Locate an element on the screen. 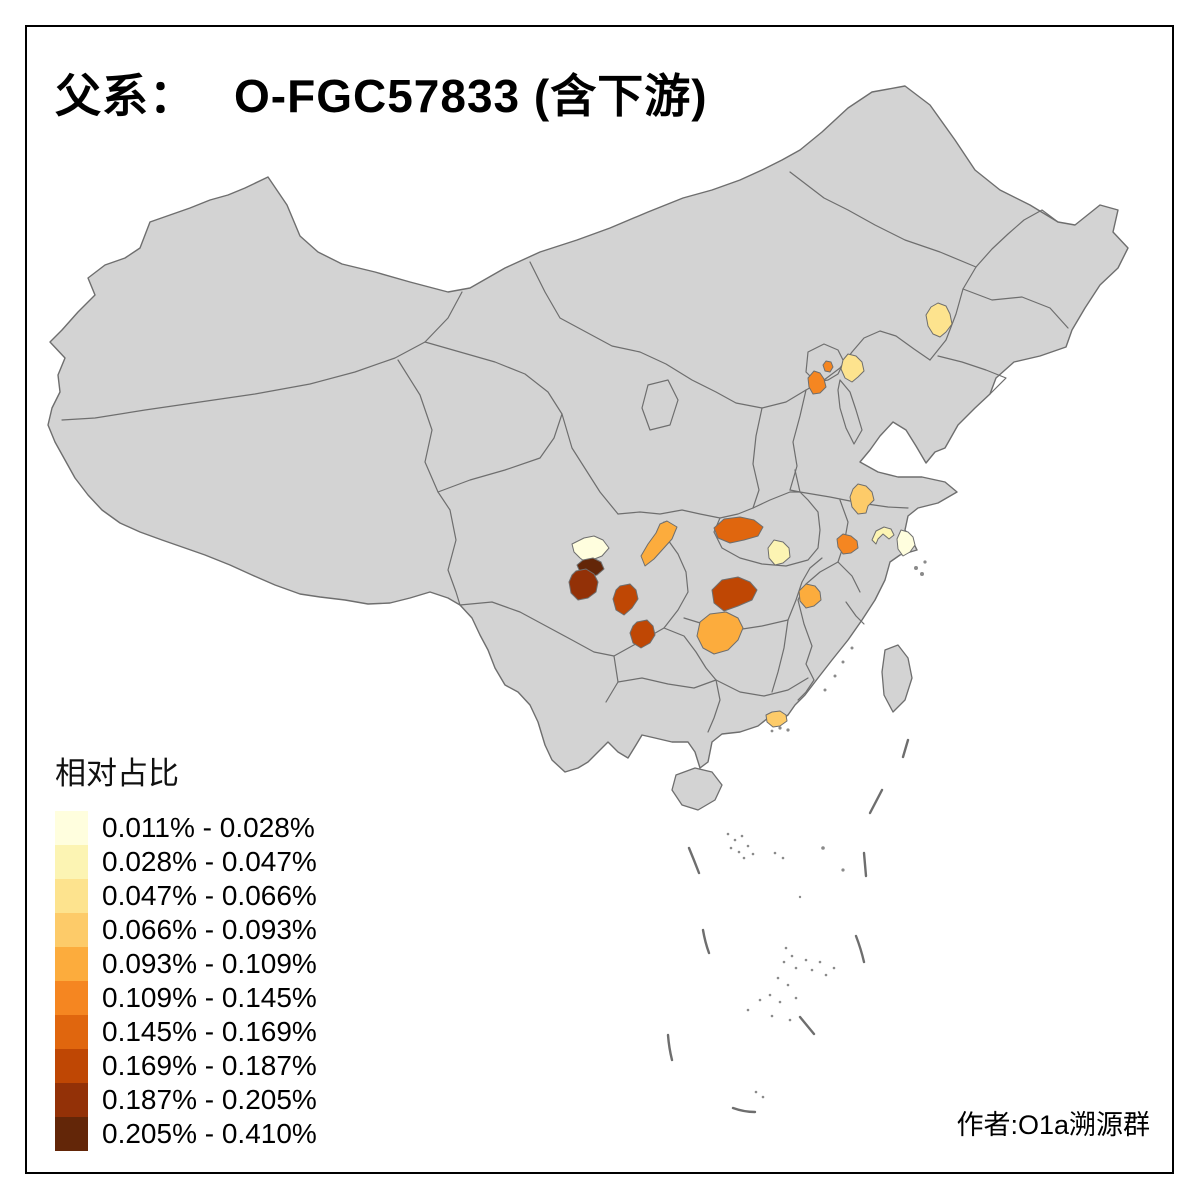 This screenshot has width=1200, height=1200. legend-item: 0.205% - 0.410% is located at coordinates (186, 1134).